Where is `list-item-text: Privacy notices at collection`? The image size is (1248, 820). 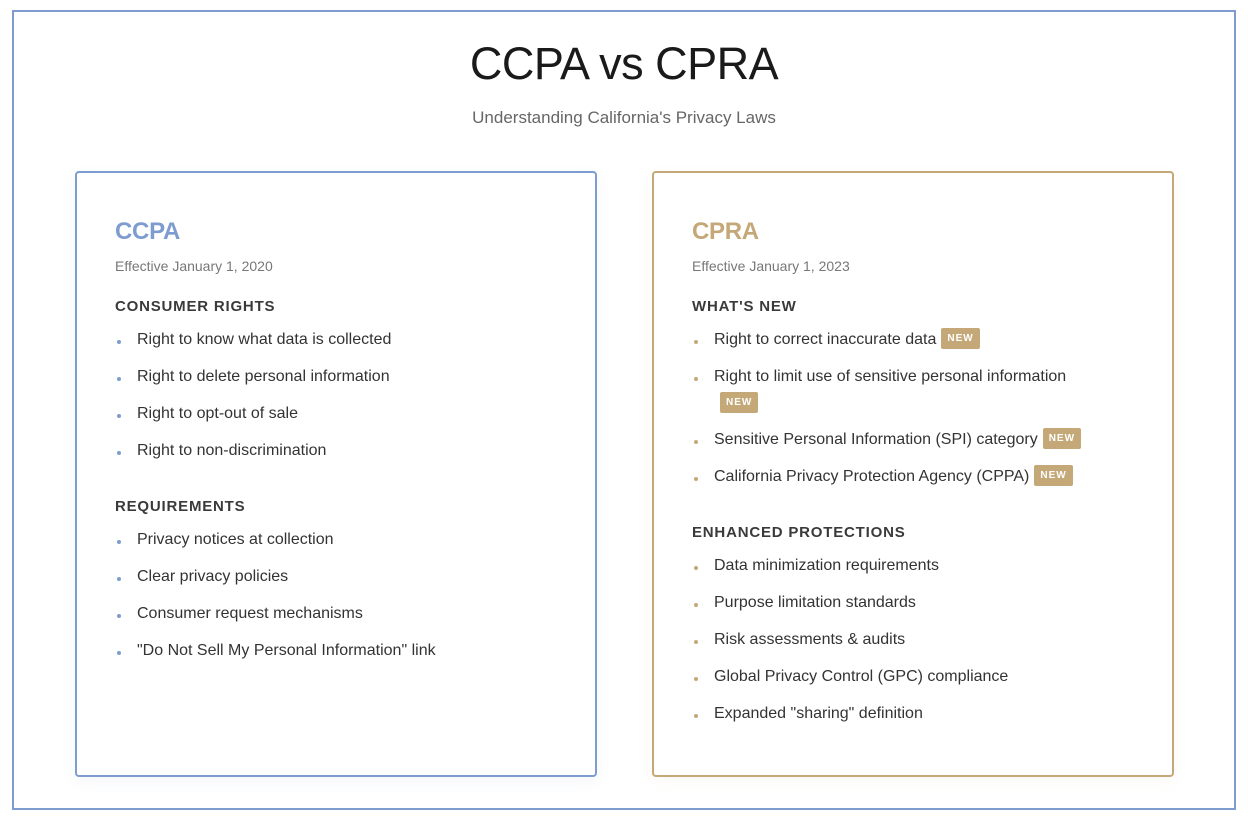
list-item-text: Privacy notices at collection is located at coordinates (235, 539).